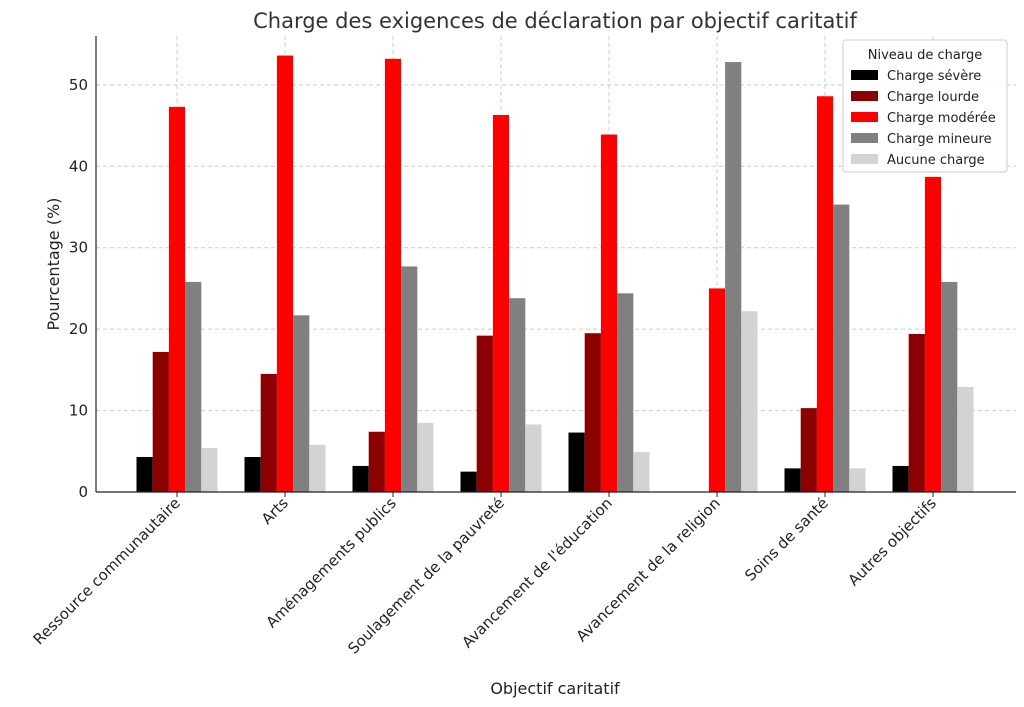 This screenshot has height=707, width=1024. I want to click on legend-entry-label: Charge lourde, so click(933, 97).